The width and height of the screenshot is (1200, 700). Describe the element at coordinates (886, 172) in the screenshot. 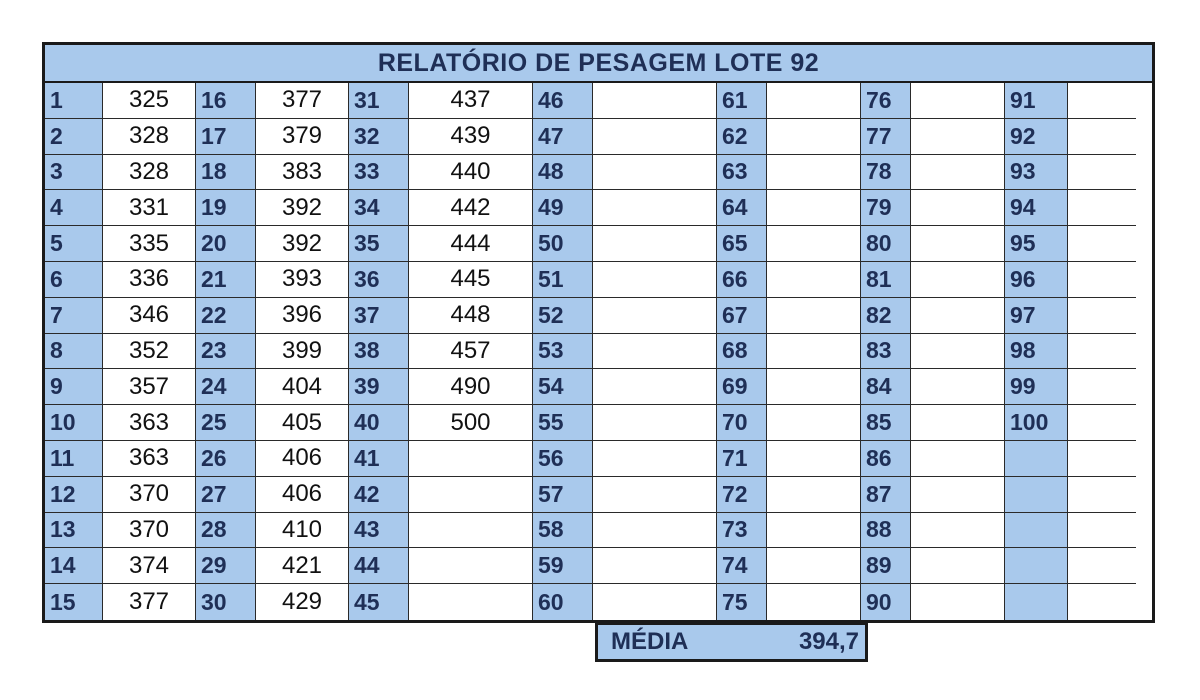

I see `animal-number-cell: 78` at that location.